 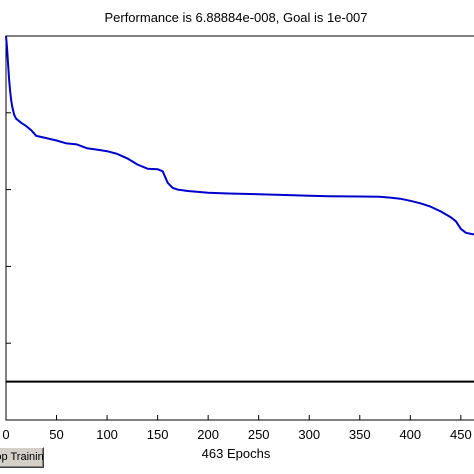 What do you see at coordinates (107, 434) in the screenshot?
I see `x-tick-label: 100` at bounding box center [107, 434].